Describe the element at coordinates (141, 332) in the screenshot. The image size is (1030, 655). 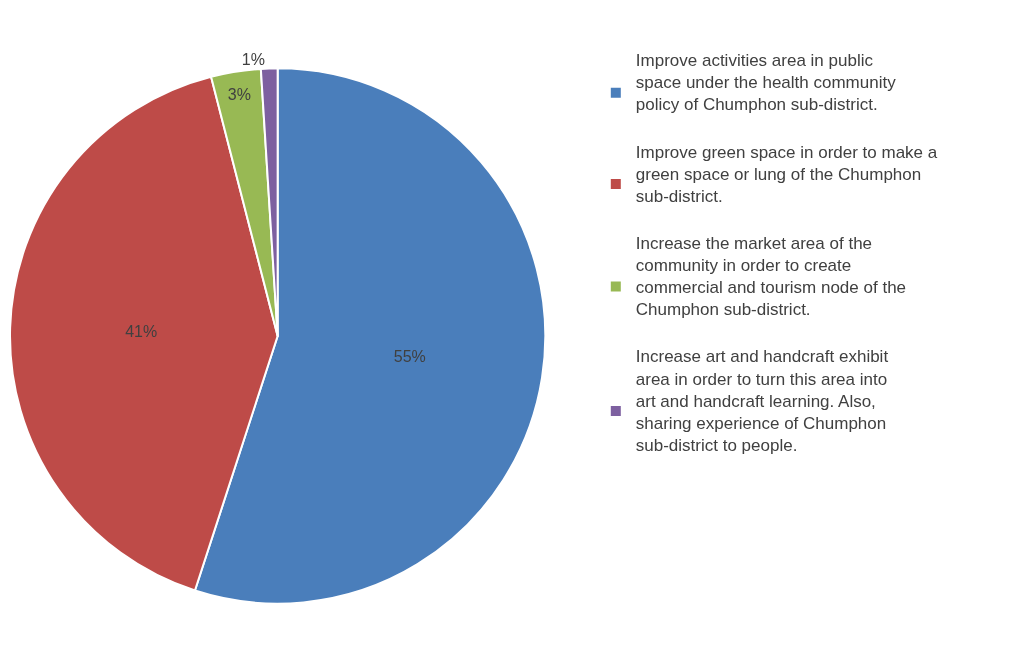
I see `data-label: 41%` at that location.